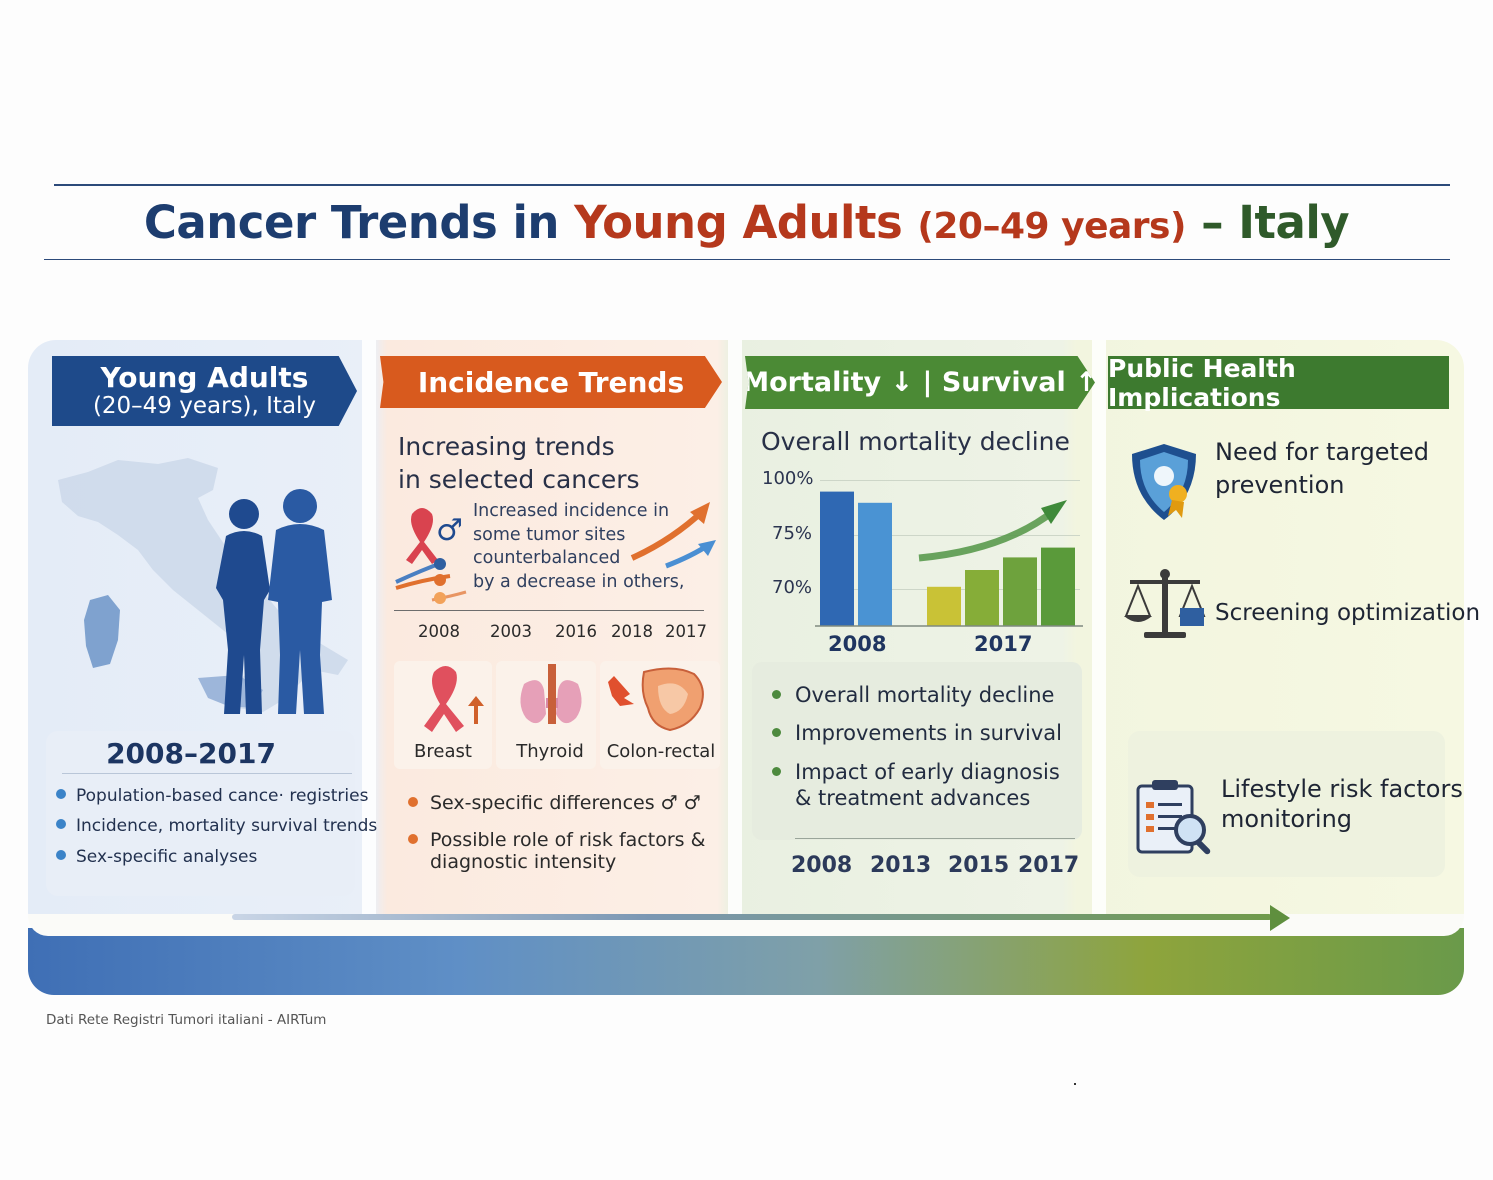  What do you see at coordinates (1003, 382) in the screenshot?
I see `banner-survival: Survival` at bounding box center [1003, 382].